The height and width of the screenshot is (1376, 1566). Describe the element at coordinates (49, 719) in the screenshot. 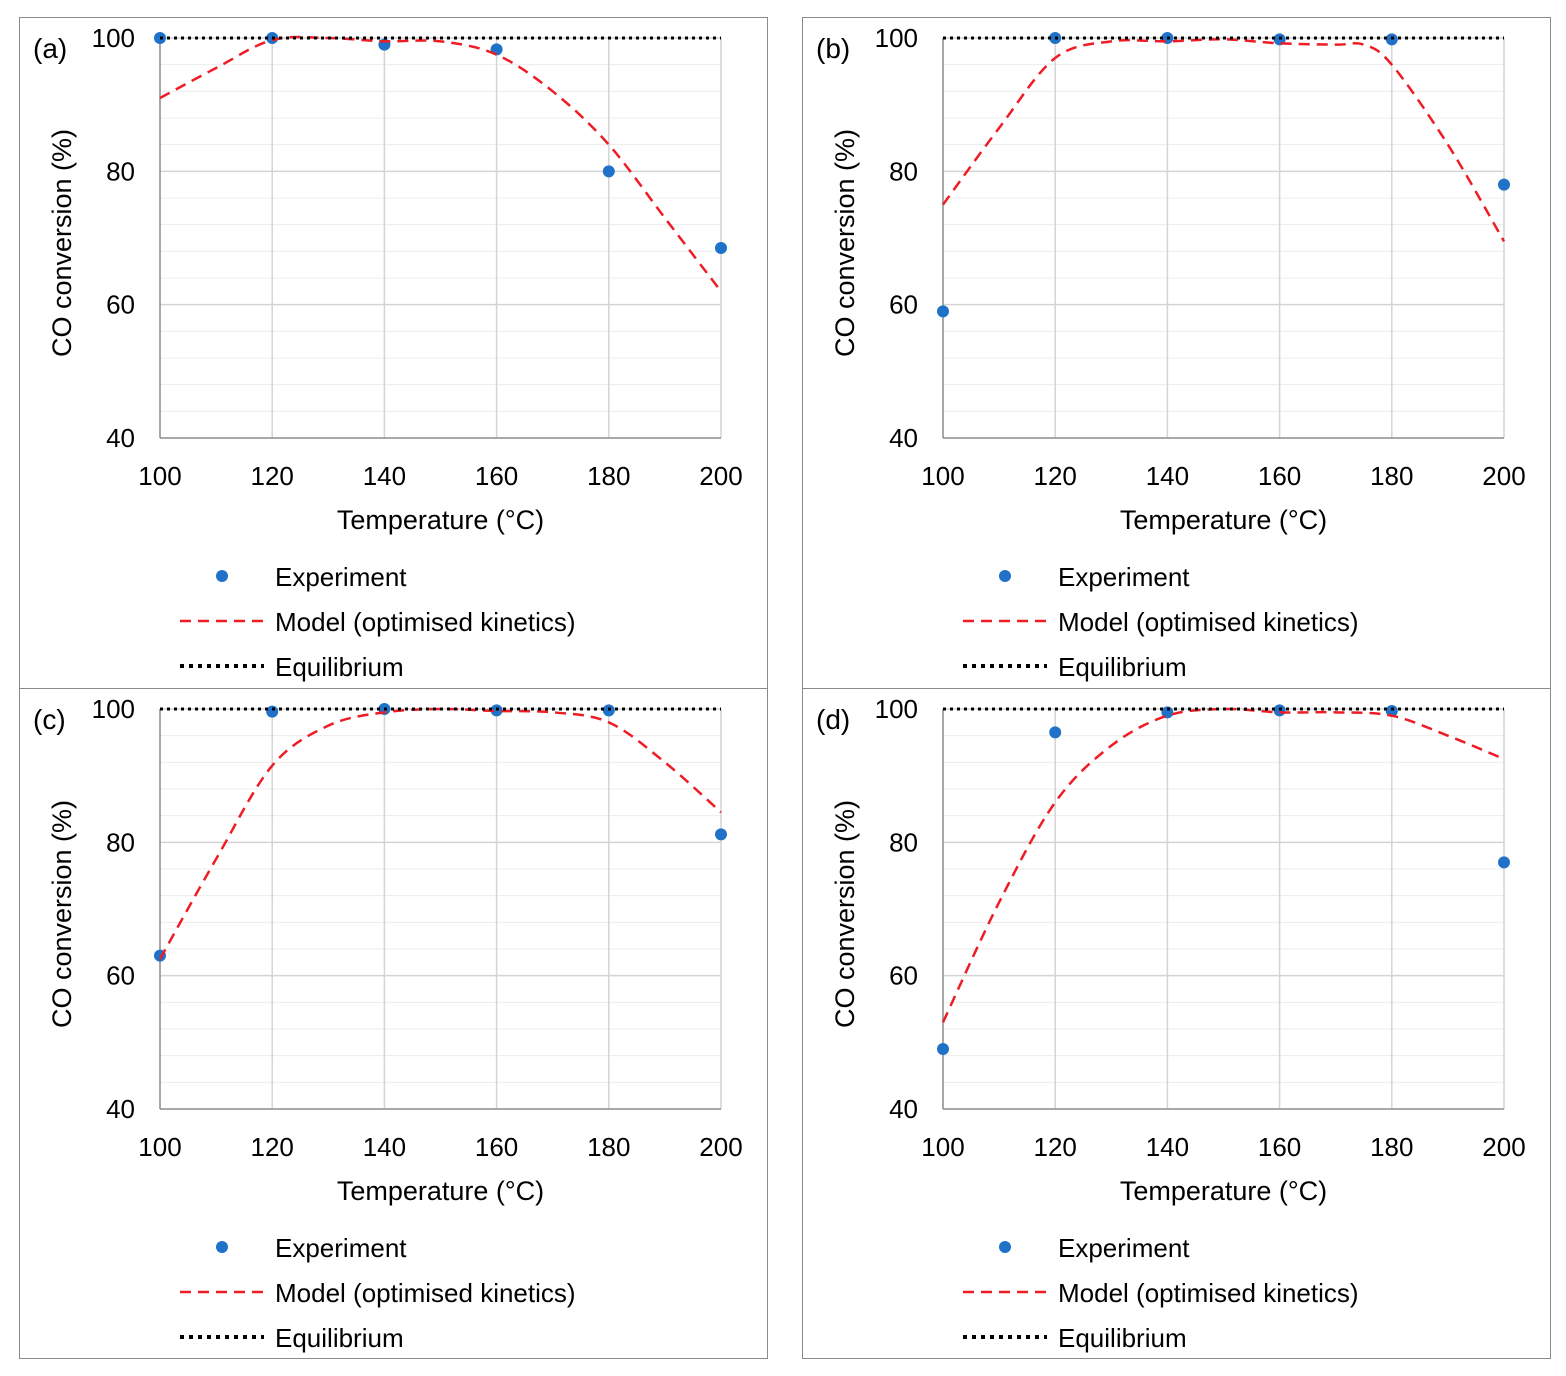

I see `panel-label: (c)` at that location.